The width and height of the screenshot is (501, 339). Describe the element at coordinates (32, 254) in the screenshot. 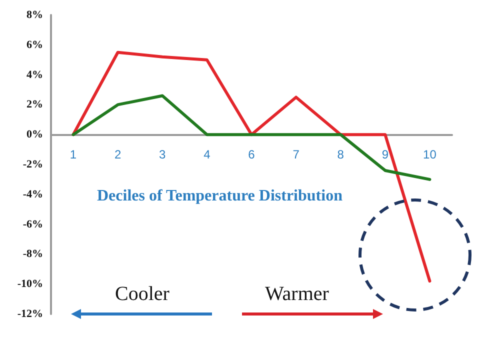

I see `y-tick-label: -8%` at that location.